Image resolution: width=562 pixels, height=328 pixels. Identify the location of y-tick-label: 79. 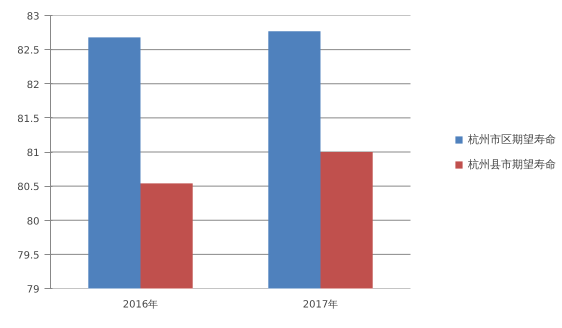
(33, 290).